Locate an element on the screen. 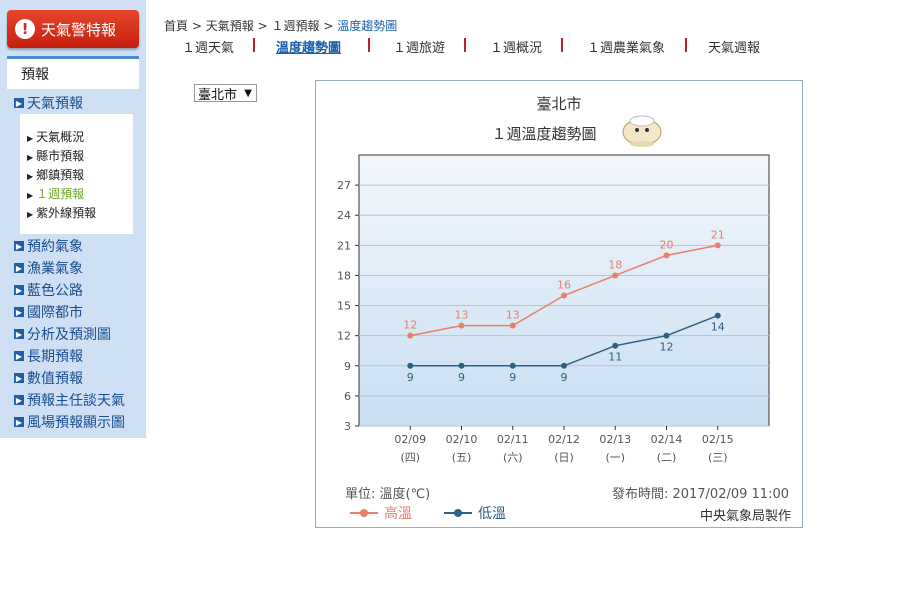 Image resolution: width=912 pixels, height=608 pixels. tab-weather-weekly-report: 天氣週報 is located at coordinates (734, 48).